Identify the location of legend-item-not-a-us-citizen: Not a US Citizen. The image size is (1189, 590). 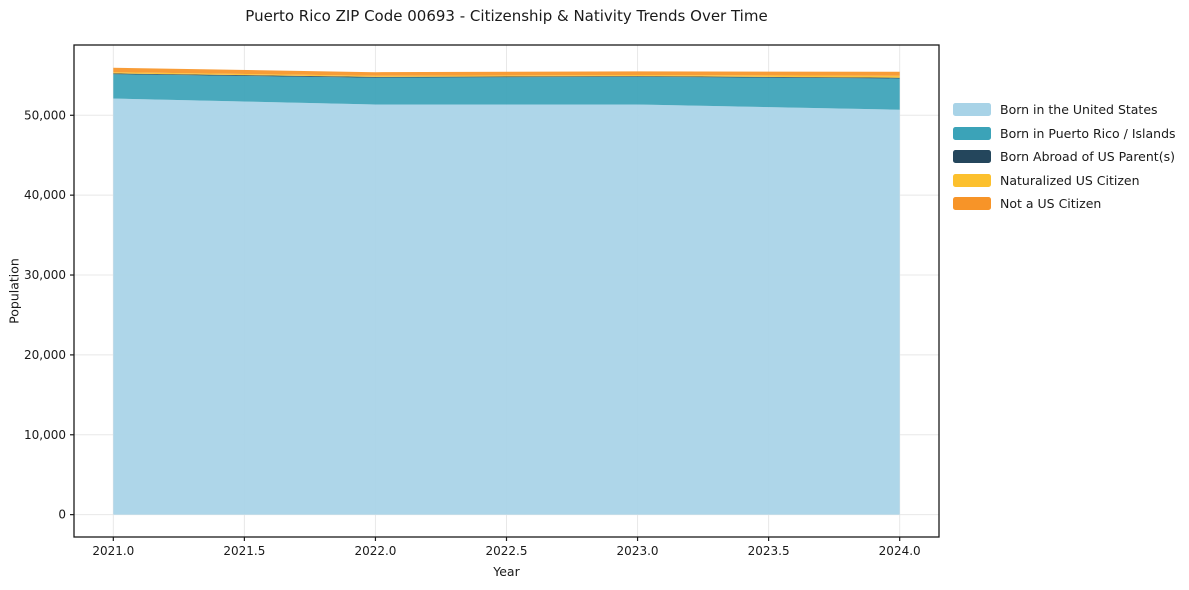
(1064, 203).